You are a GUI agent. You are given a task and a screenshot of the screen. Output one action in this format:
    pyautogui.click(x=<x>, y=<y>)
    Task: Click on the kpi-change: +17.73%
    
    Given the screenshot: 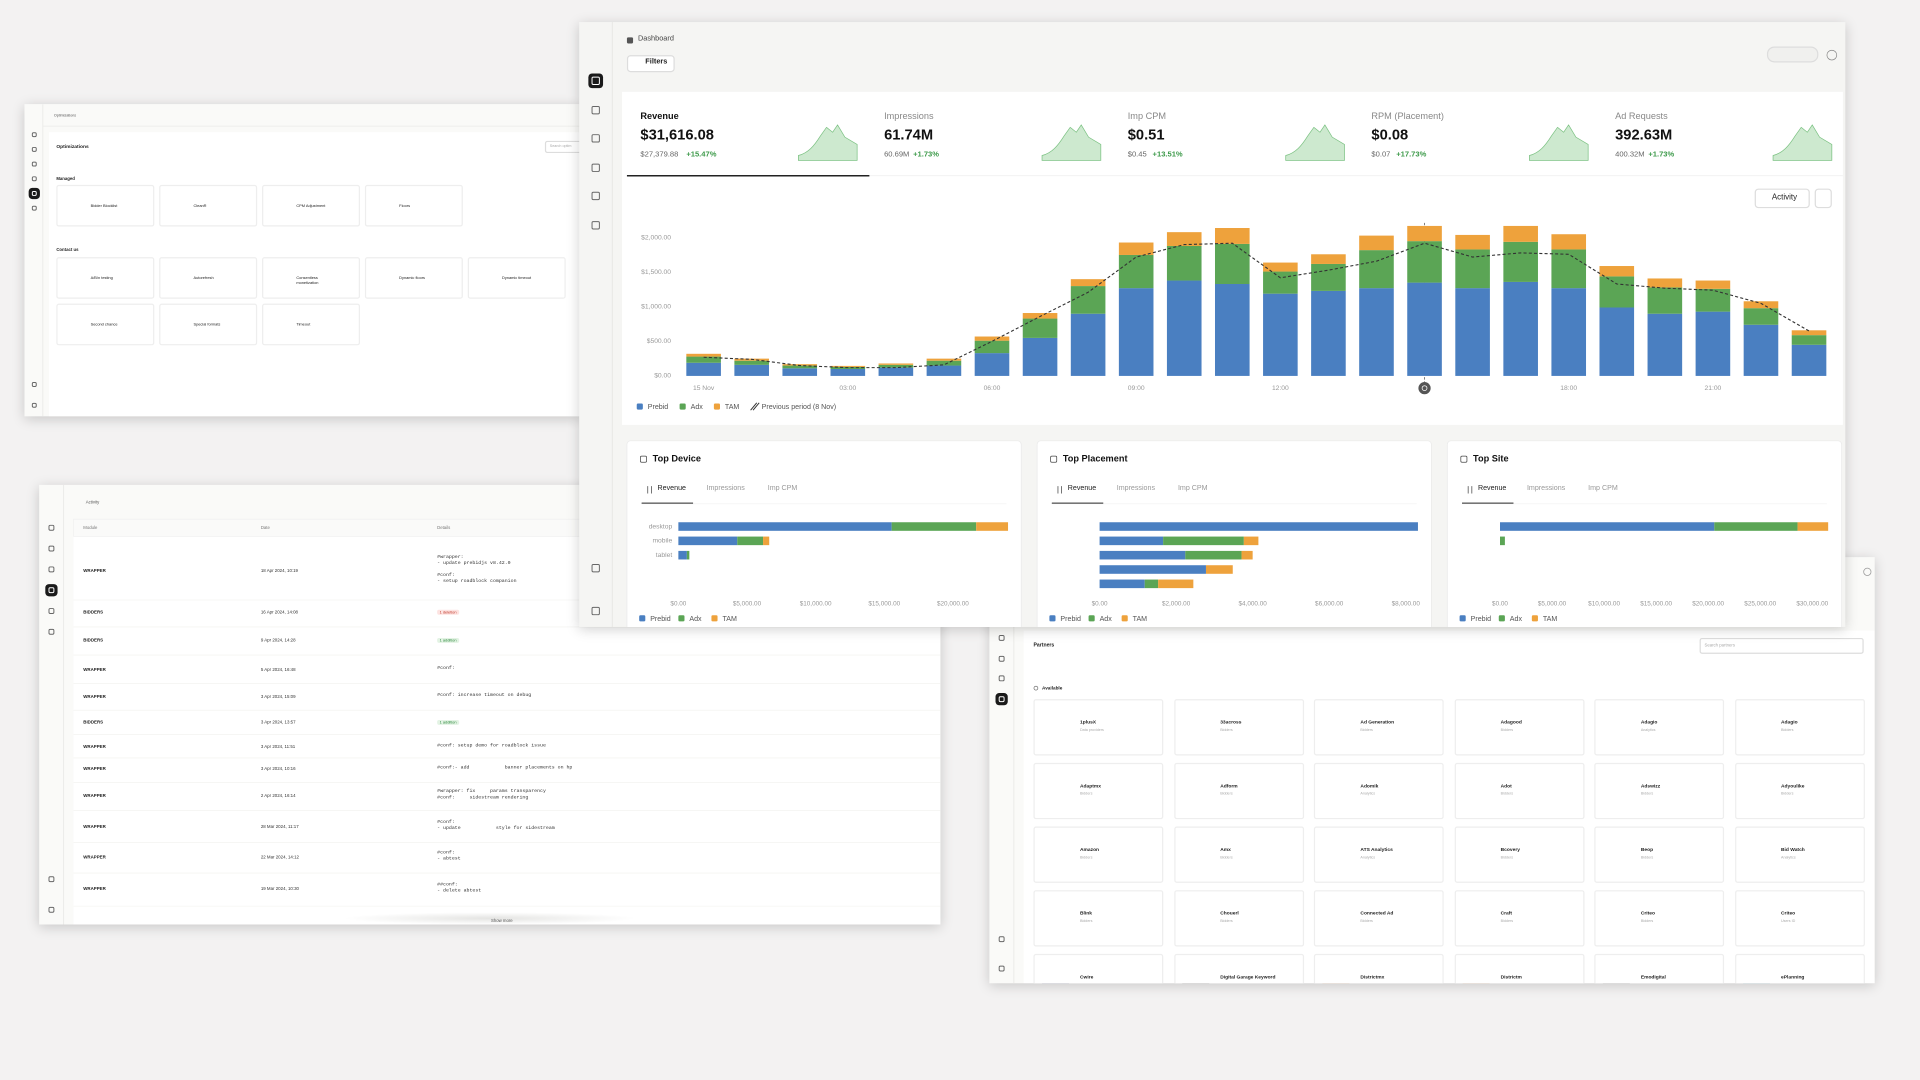 What is the action you would take?
    pyautogui.click(x=1411, y=155)
    